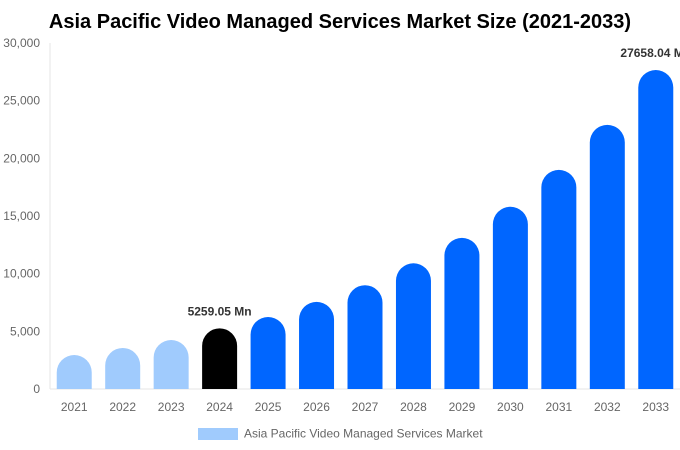  Describe the element at coordinates (510, 407) in the screenshot. I see `x-tick-label: 2030` at that location.